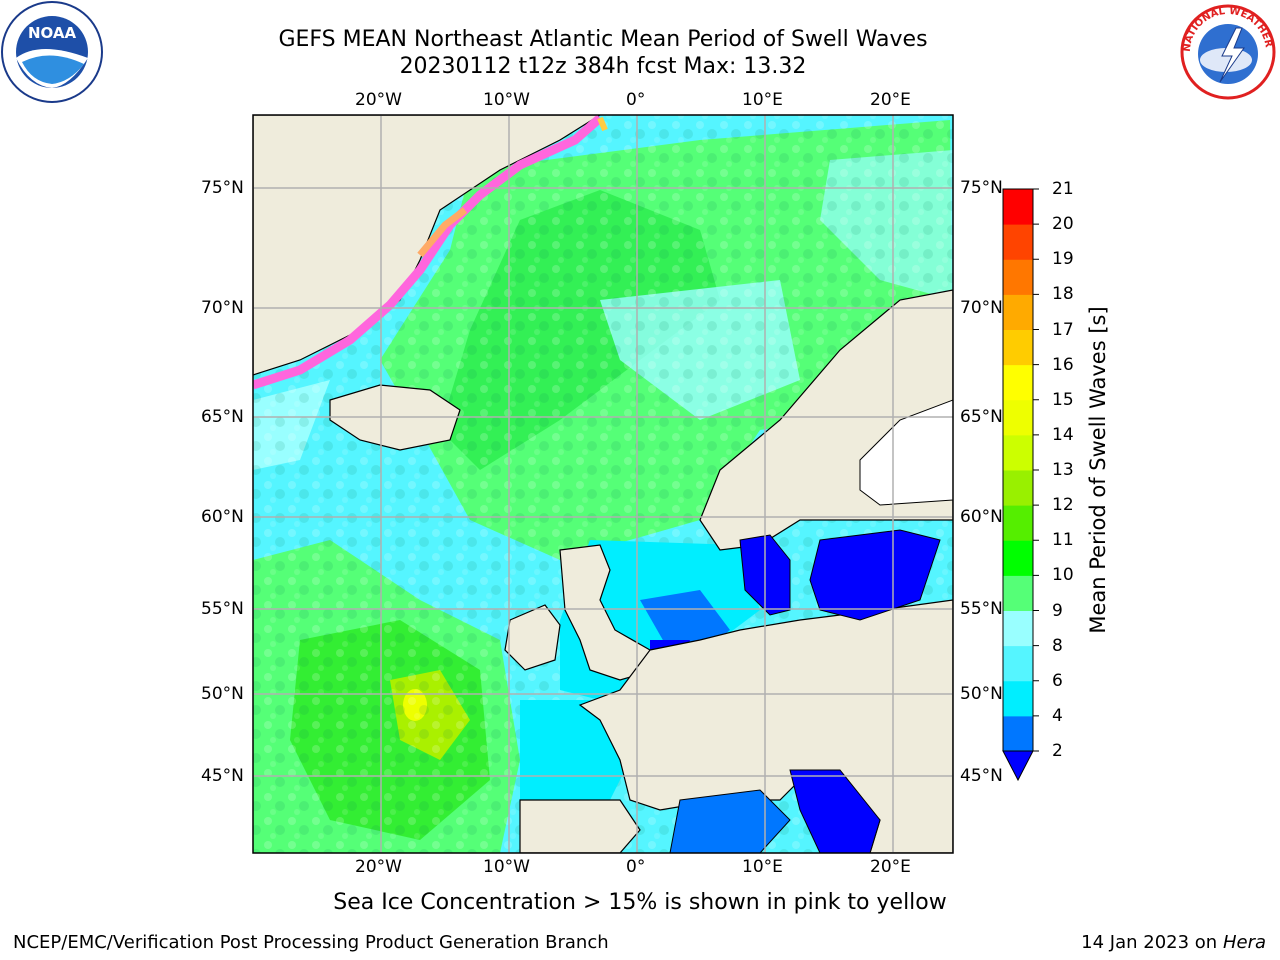  What do you see at coordinates (1063, 399) in the screenshot?
I see `colorbar-tick-label: 15` at bounding box center [1063, 399].